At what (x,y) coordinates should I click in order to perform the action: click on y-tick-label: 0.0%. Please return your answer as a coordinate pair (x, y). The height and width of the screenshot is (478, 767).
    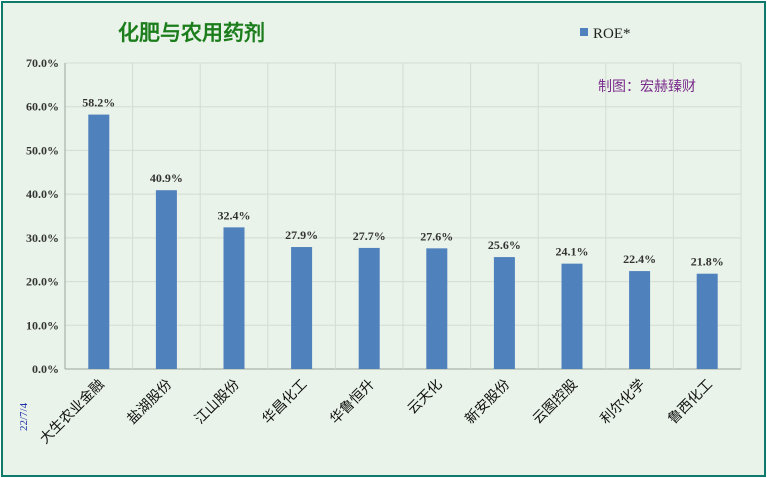
    Looking at the image, I should click on (45, 369).